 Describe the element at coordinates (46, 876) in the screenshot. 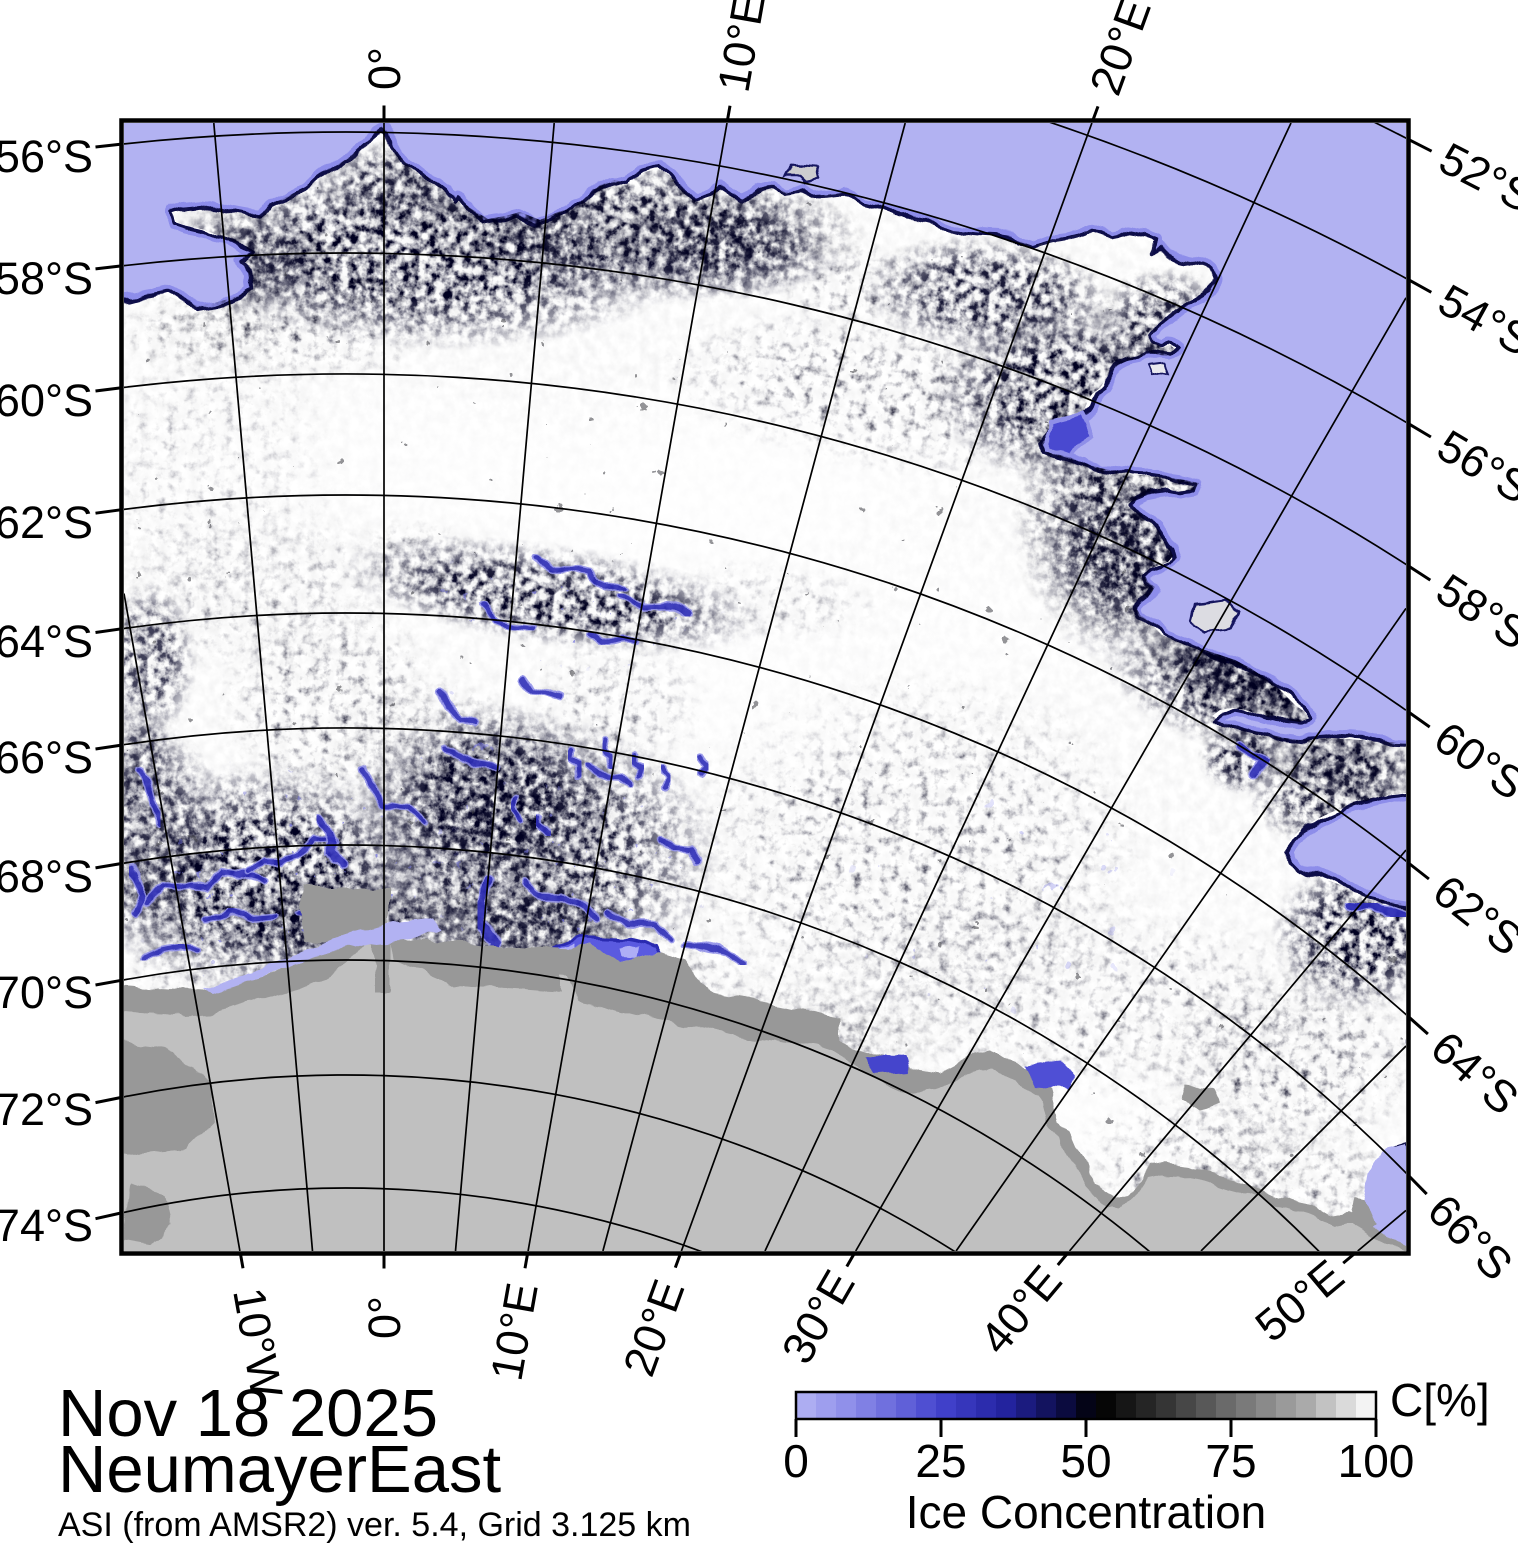

I see `svg-text: 68°S` at that location.